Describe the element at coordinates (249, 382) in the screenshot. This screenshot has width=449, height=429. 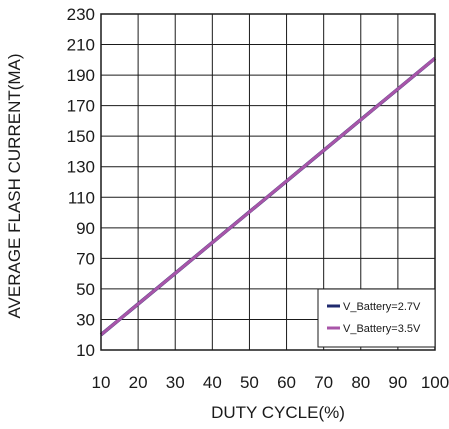
I see `x-tick-label: 50` at that location.